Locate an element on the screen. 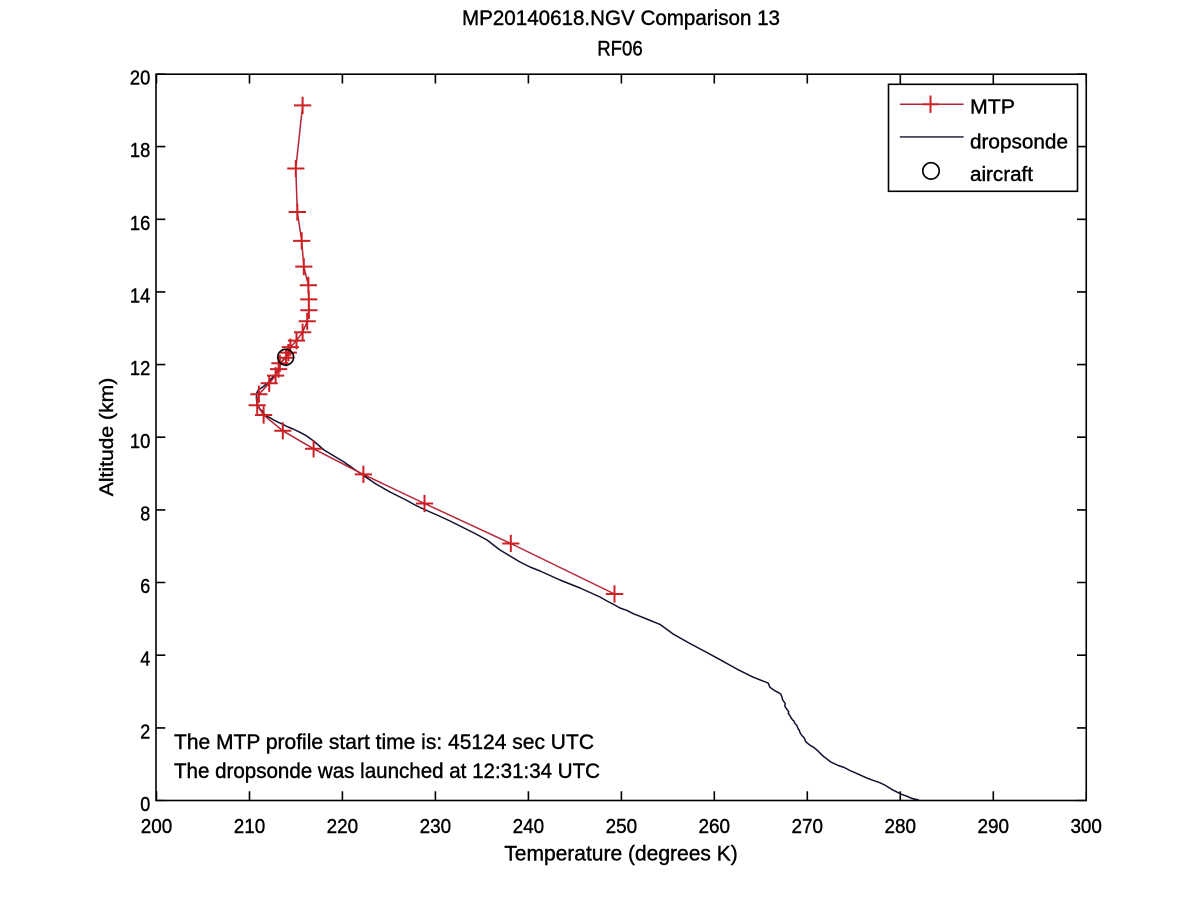  svg-text: 16 is located at coordinates (140, 223).